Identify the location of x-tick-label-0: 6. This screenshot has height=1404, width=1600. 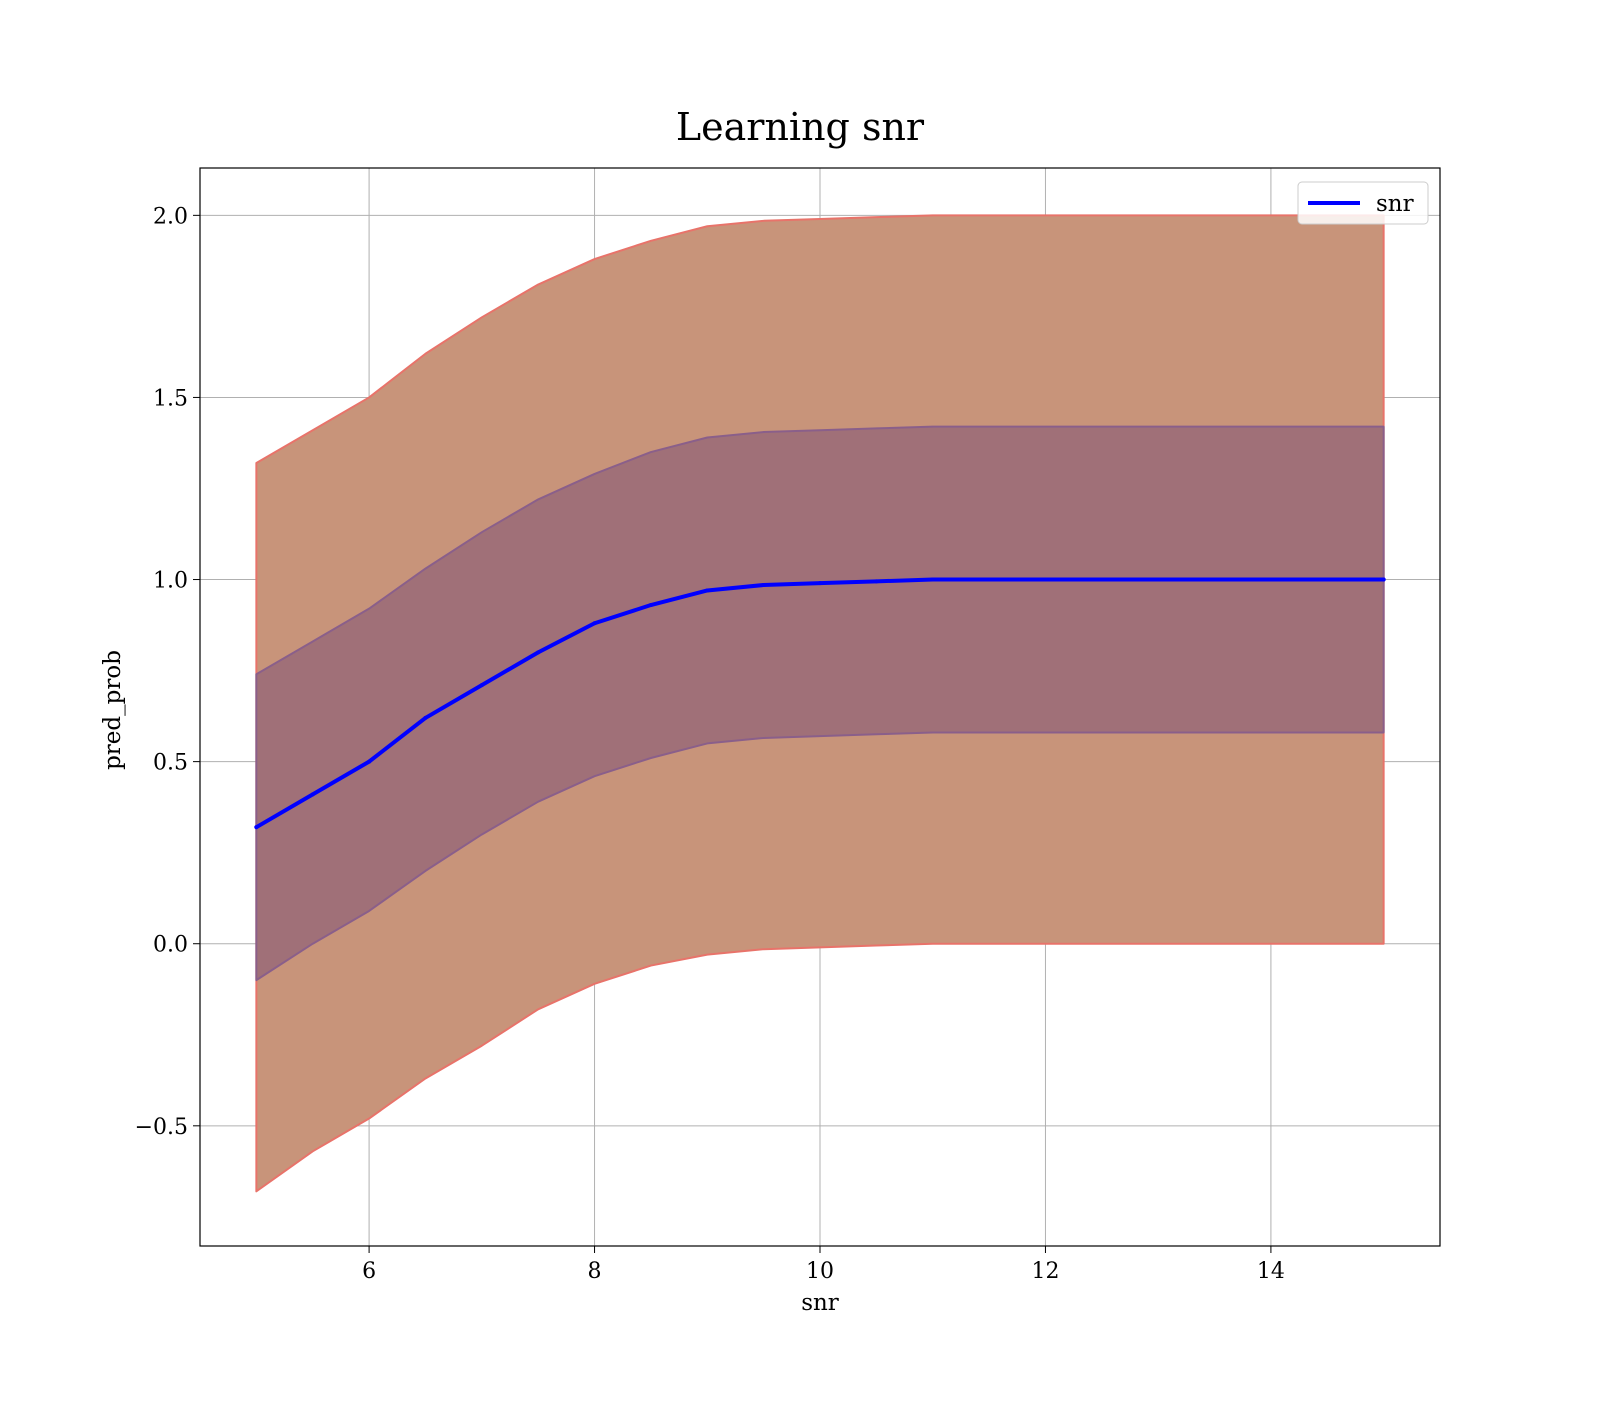
(369, 1271).